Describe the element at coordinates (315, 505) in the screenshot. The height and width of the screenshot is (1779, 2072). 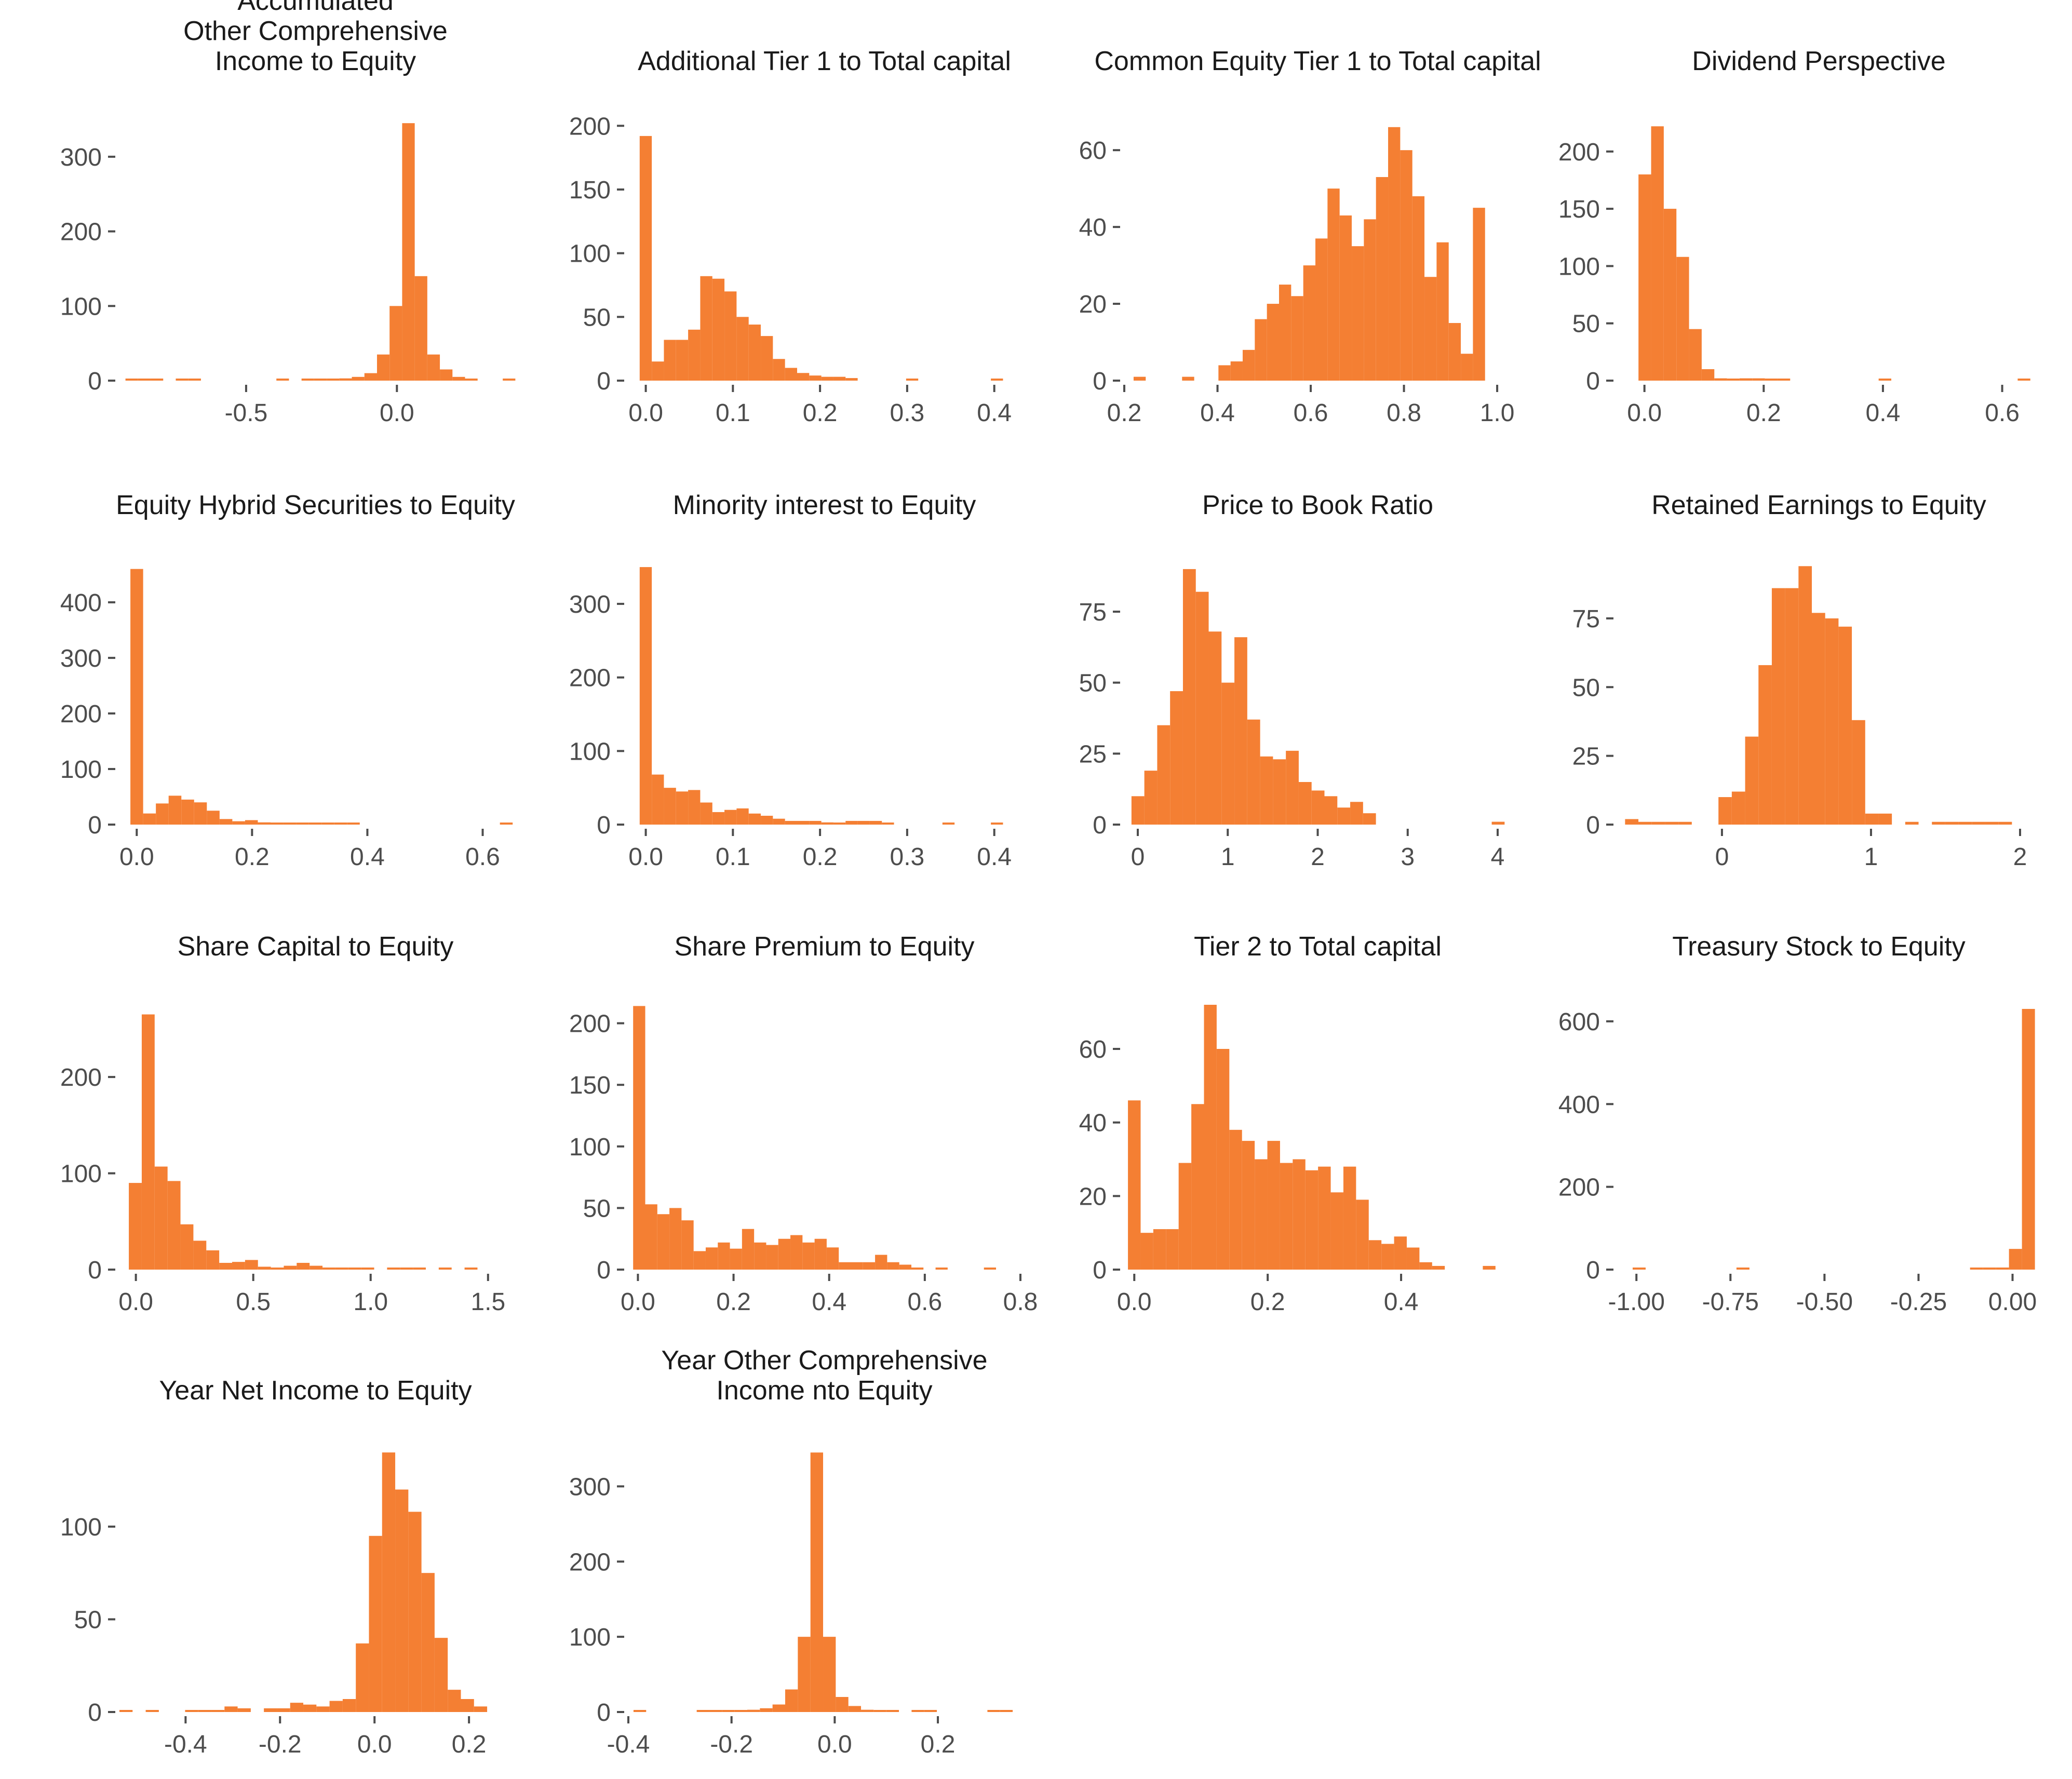
I see `panel-title: Equity Hybrid Securities to Equity` at that location.